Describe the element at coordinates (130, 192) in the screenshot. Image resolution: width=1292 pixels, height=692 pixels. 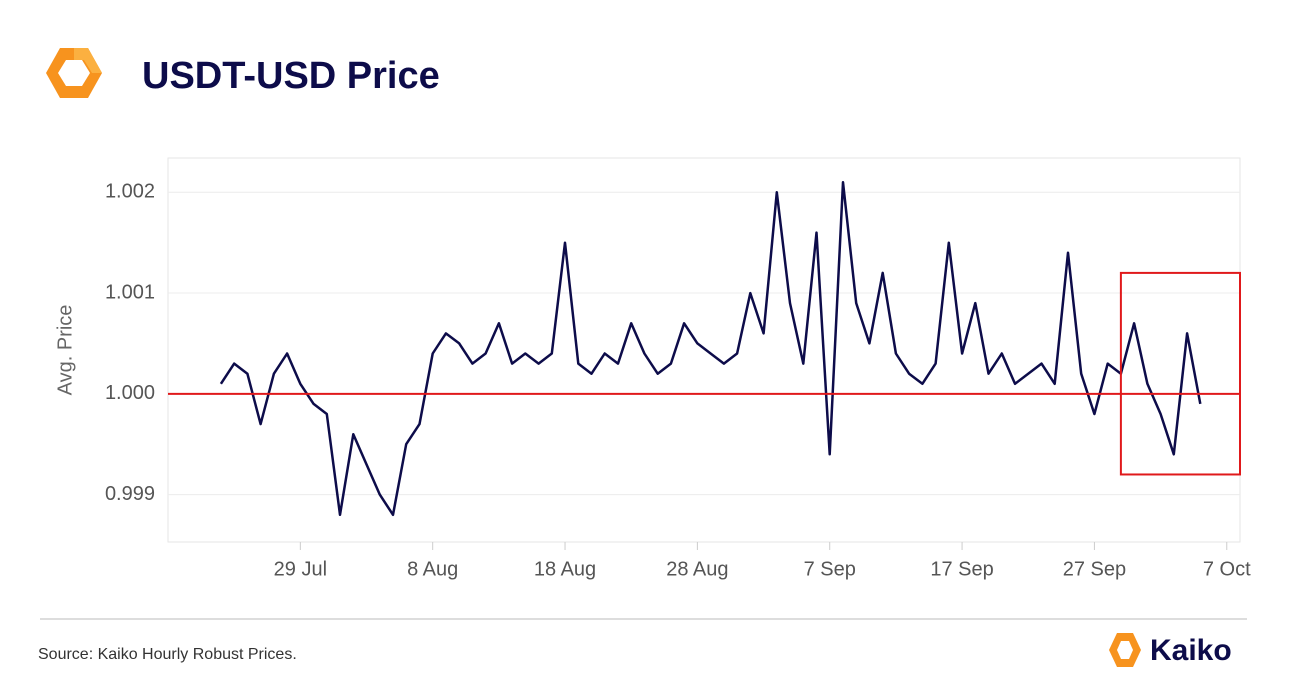
I see `y-tick-label: 1.002` at that location.